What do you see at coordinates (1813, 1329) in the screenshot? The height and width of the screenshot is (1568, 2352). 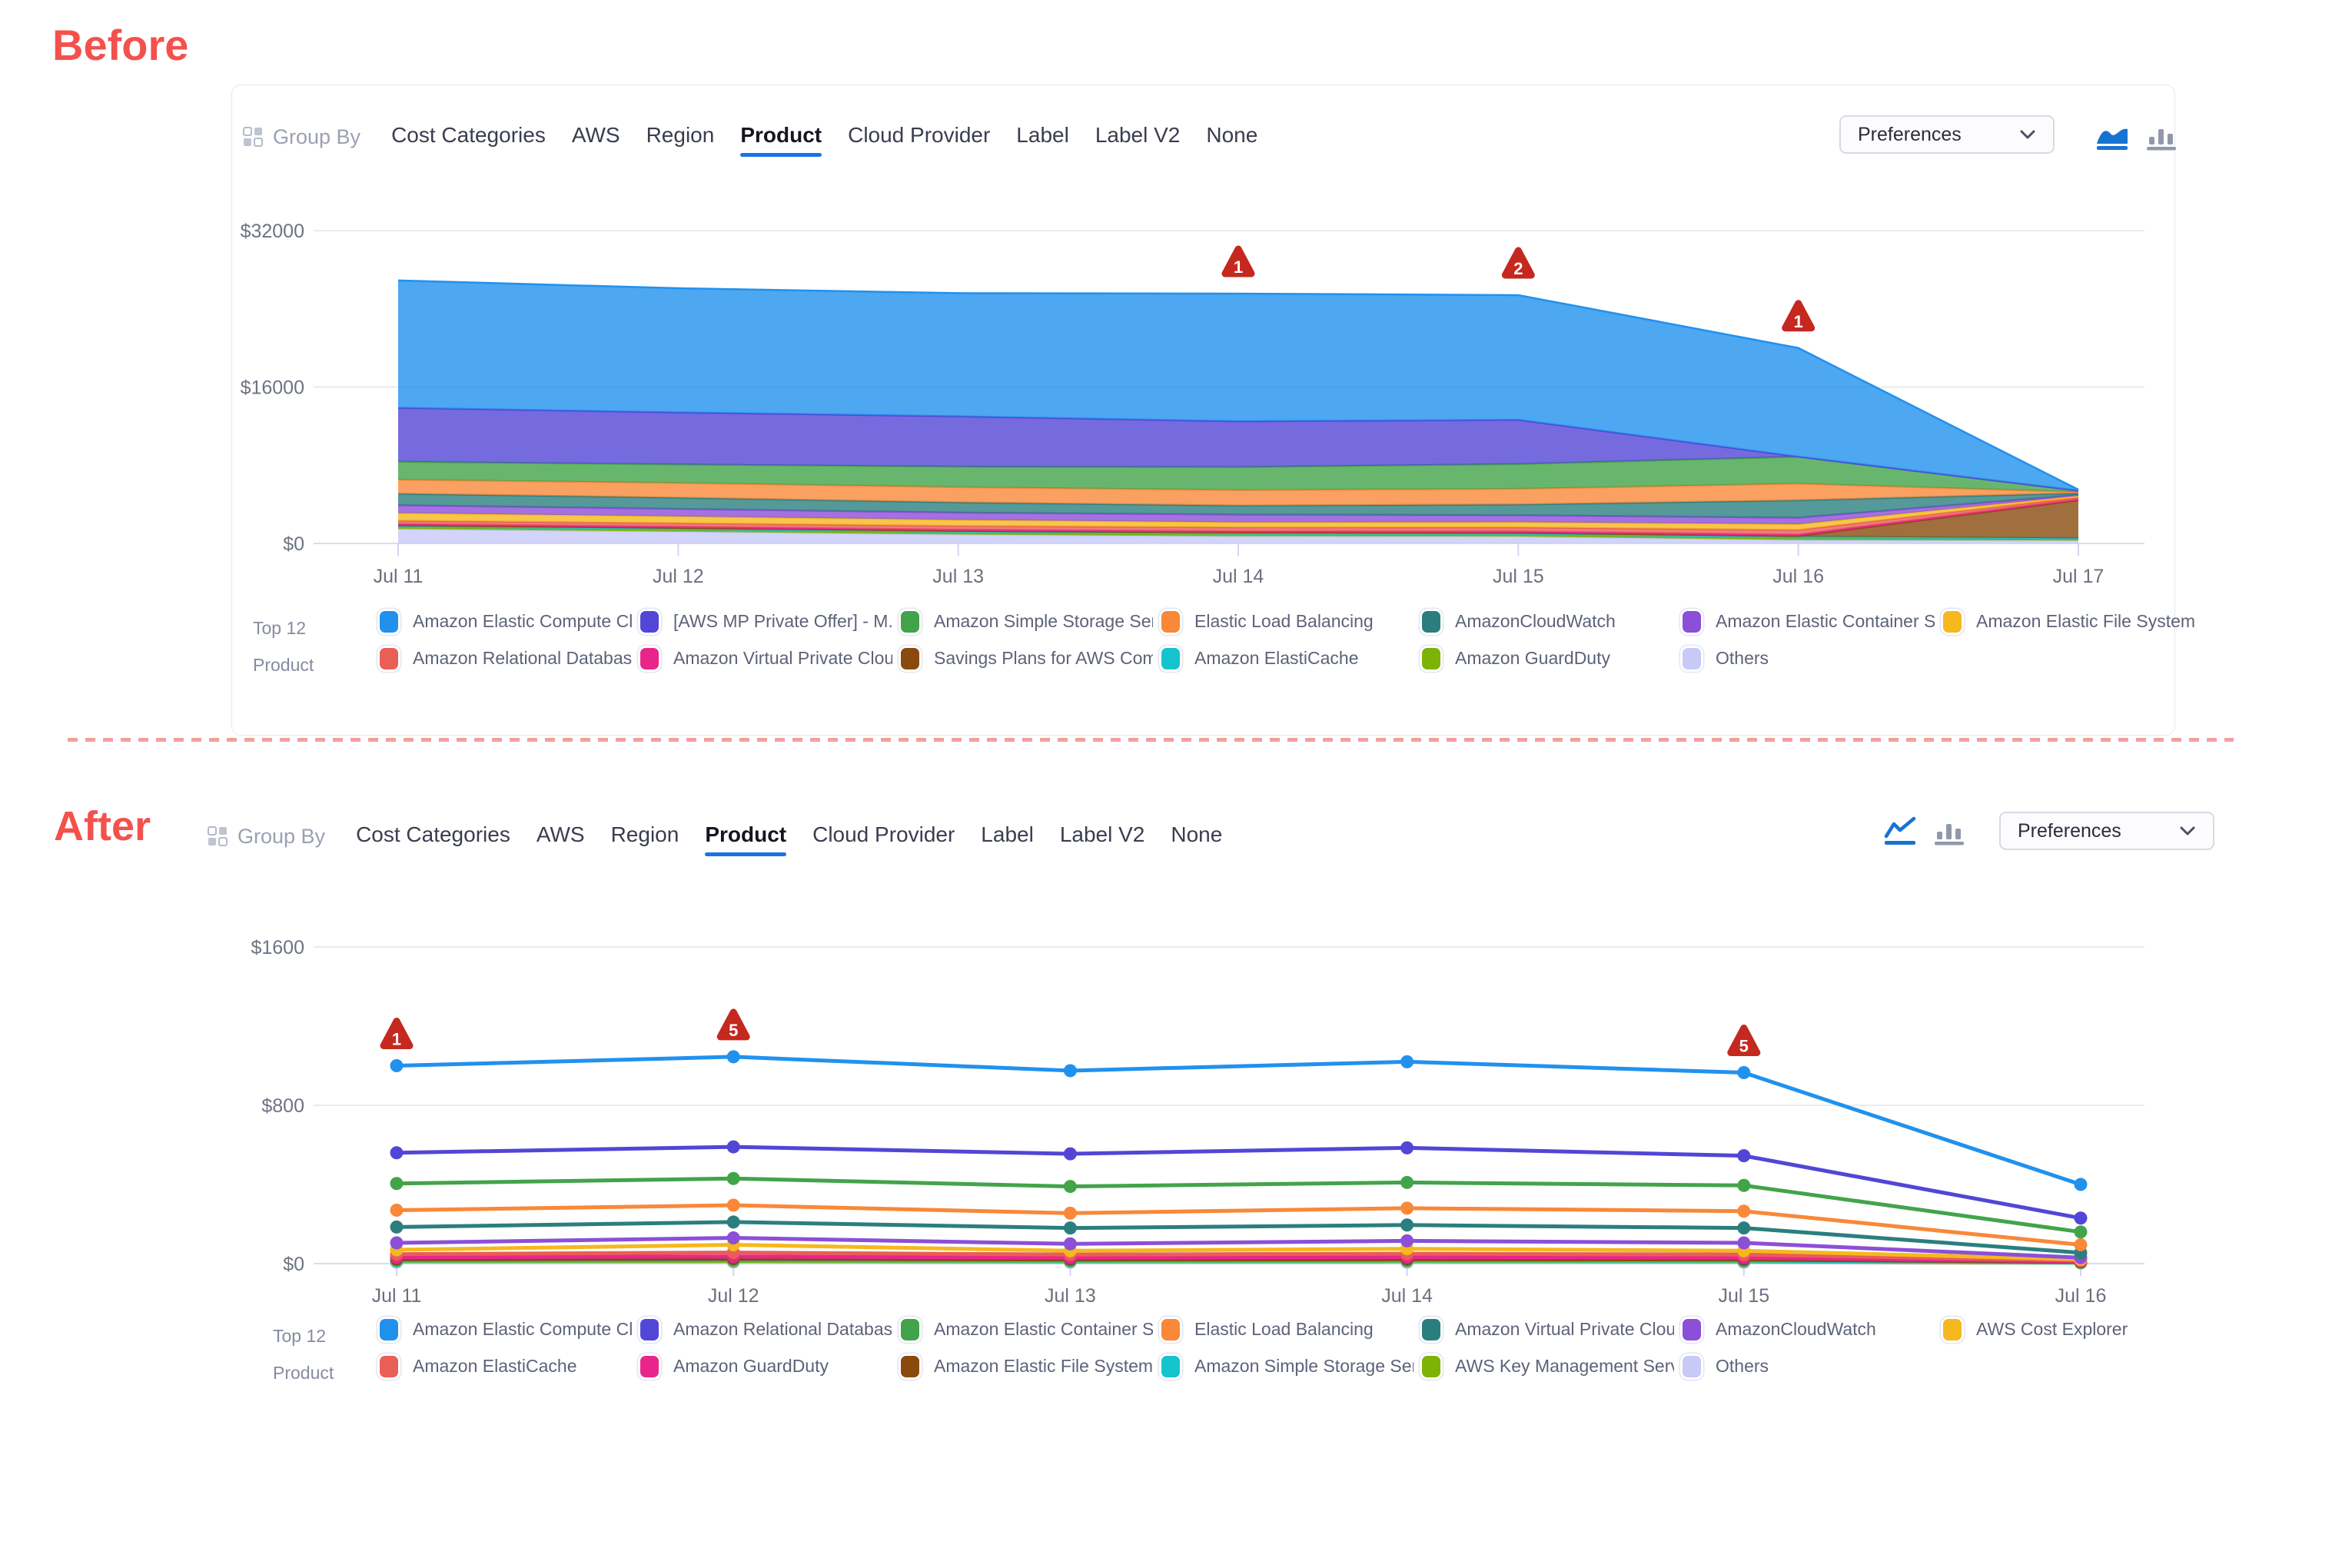 I see `after-legend-item-amazoncloudwatch: AmazonCloudWatch` at bounding box center [1813, 1329].